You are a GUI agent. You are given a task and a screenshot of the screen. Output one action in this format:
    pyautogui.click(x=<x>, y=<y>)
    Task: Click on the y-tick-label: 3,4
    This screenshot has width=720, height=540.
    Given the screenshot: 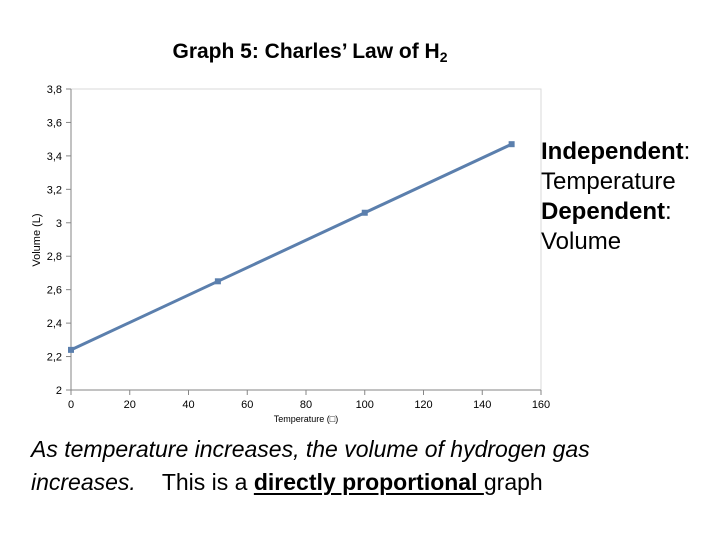 What is the action you would take?
    pyautogui.click(x=54, y=157)
    